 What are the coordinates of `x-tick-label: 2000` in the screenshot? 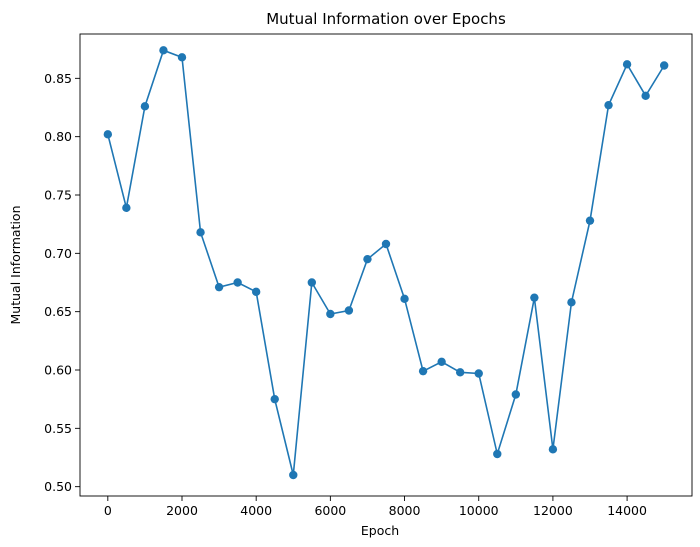 It's located at (182, 510).